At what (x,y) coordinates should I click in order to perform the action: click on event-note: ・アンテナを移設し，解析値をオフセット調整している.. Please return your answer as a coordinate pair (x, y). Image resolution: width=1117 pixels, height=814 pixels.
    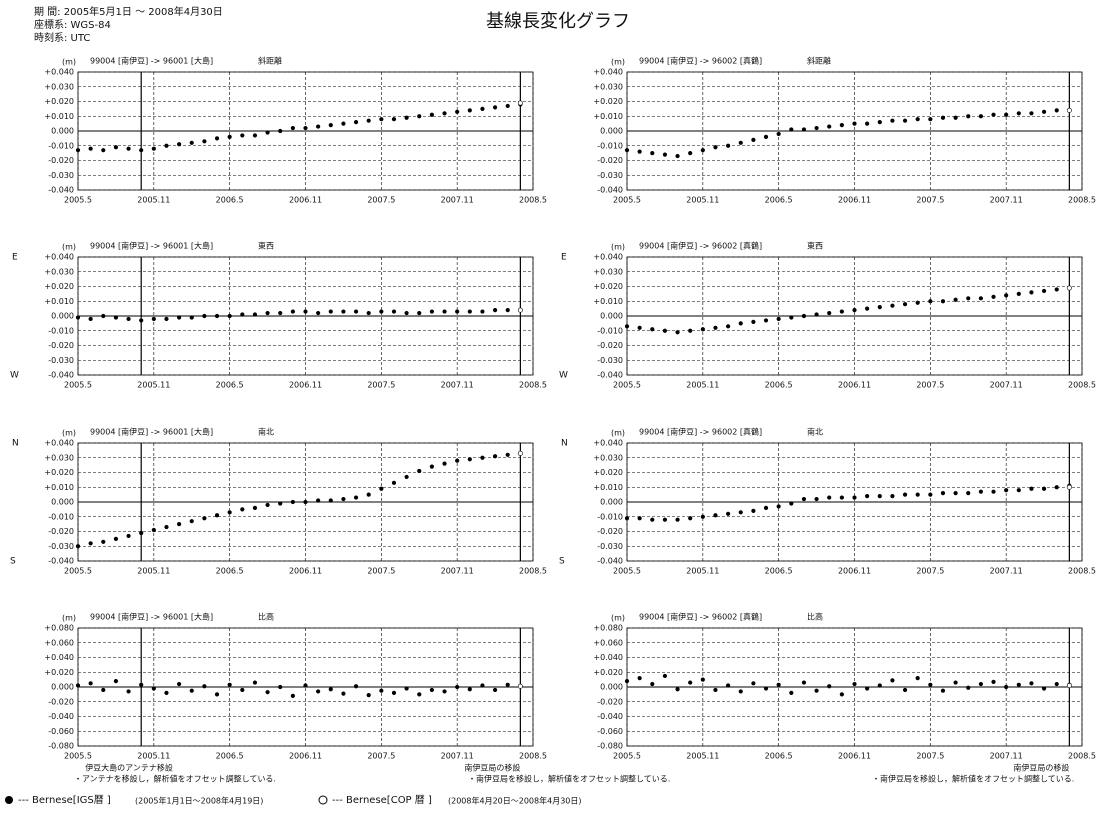
    Looking at the image, I should click on (175, 779).